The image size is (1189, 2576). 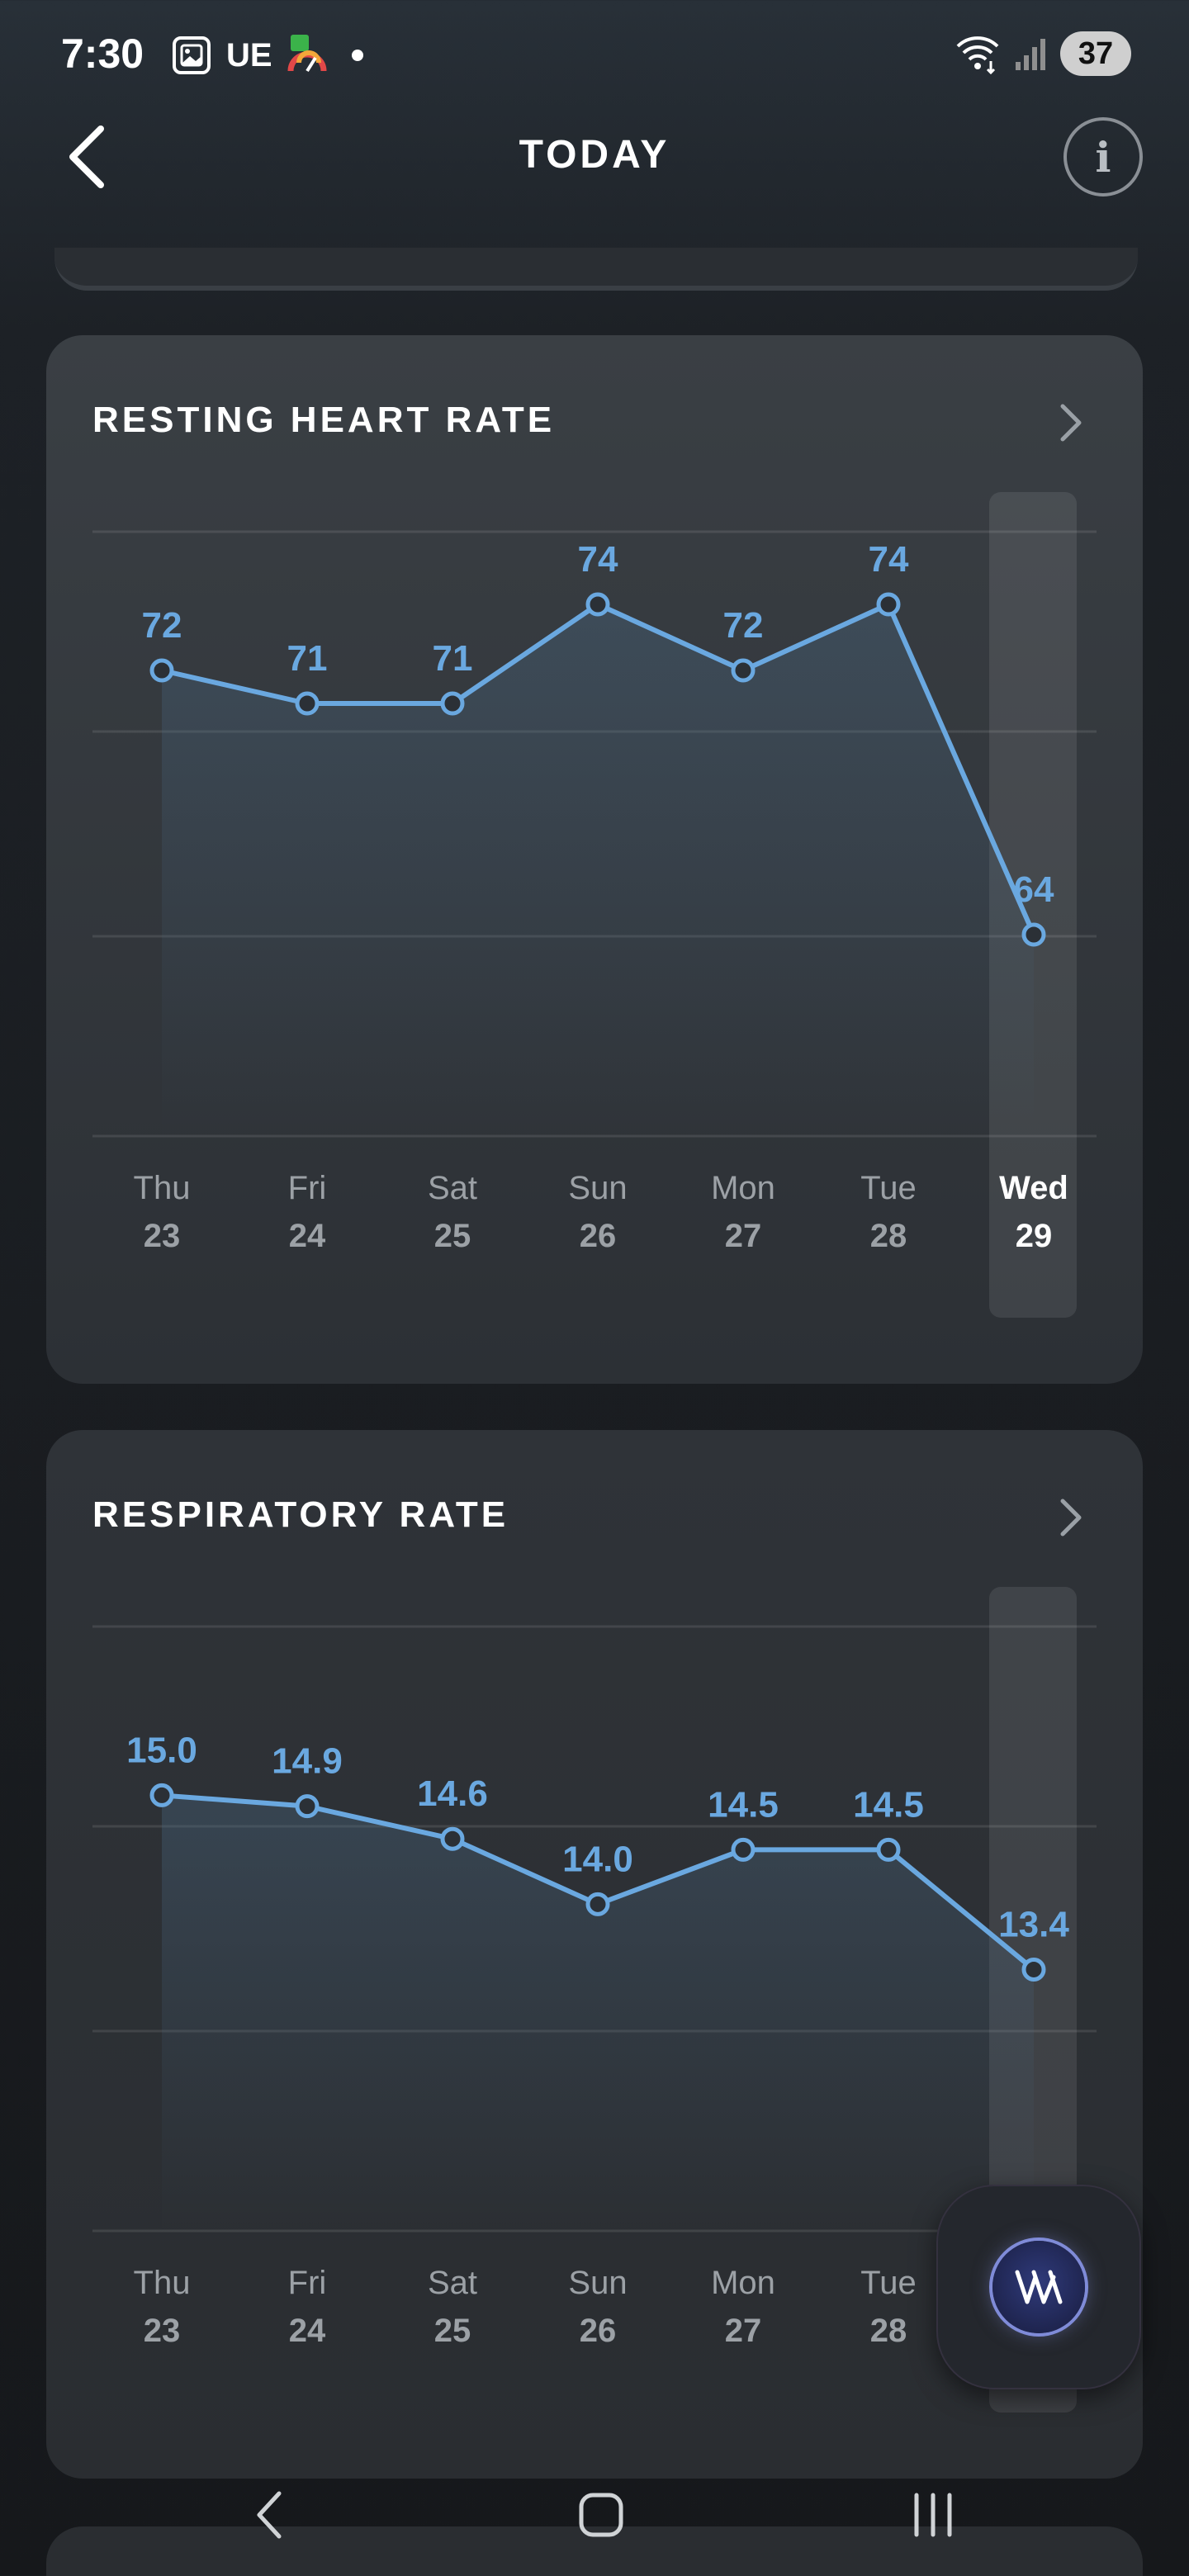 I want to click on wifi-icon, so click(x=978, y=53).